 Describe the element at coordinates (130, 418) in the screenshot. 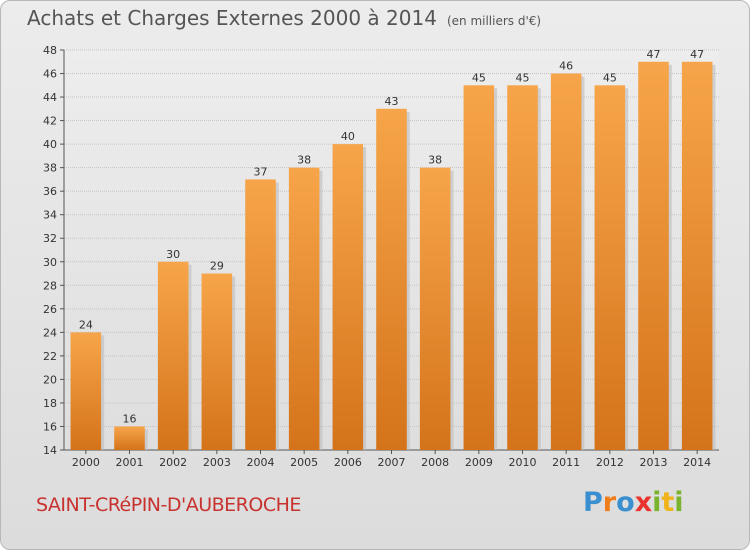

I see `data-label-2001: 16` at that location.